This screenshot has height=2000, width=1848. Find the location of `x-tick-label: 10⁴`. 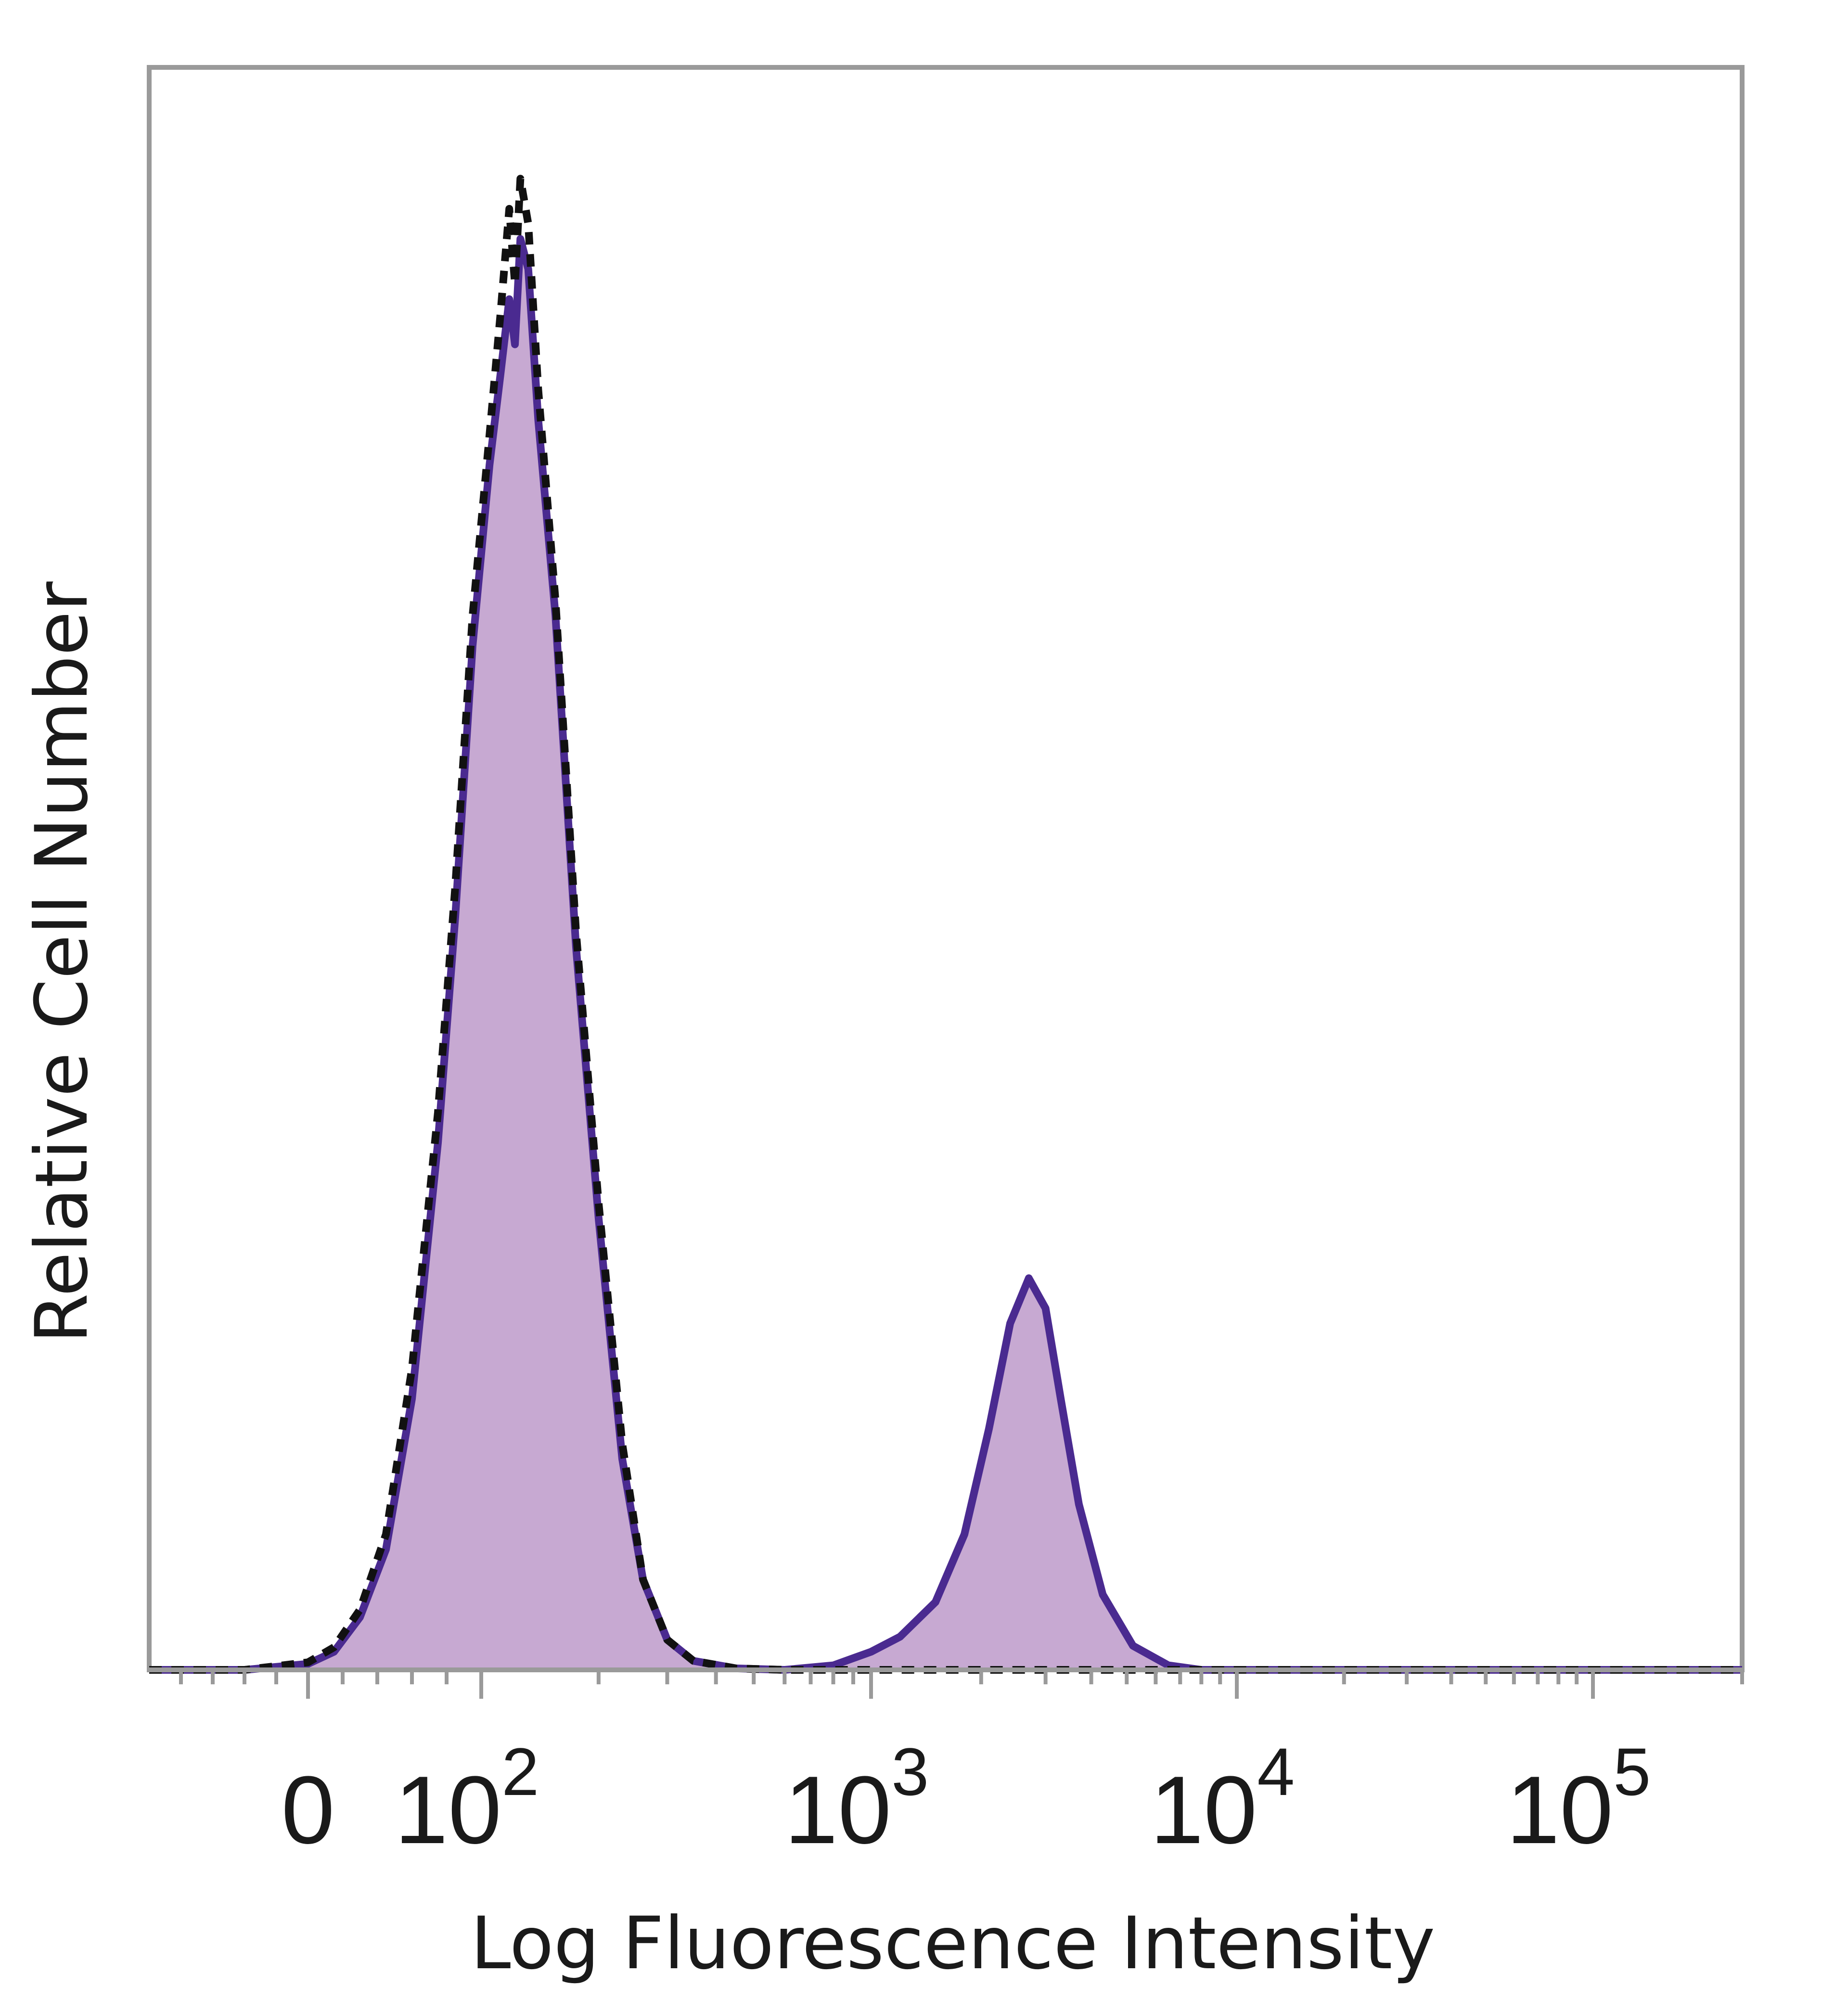

x-tick-label: 10⁴ is located at coordinates (1222, 1799).